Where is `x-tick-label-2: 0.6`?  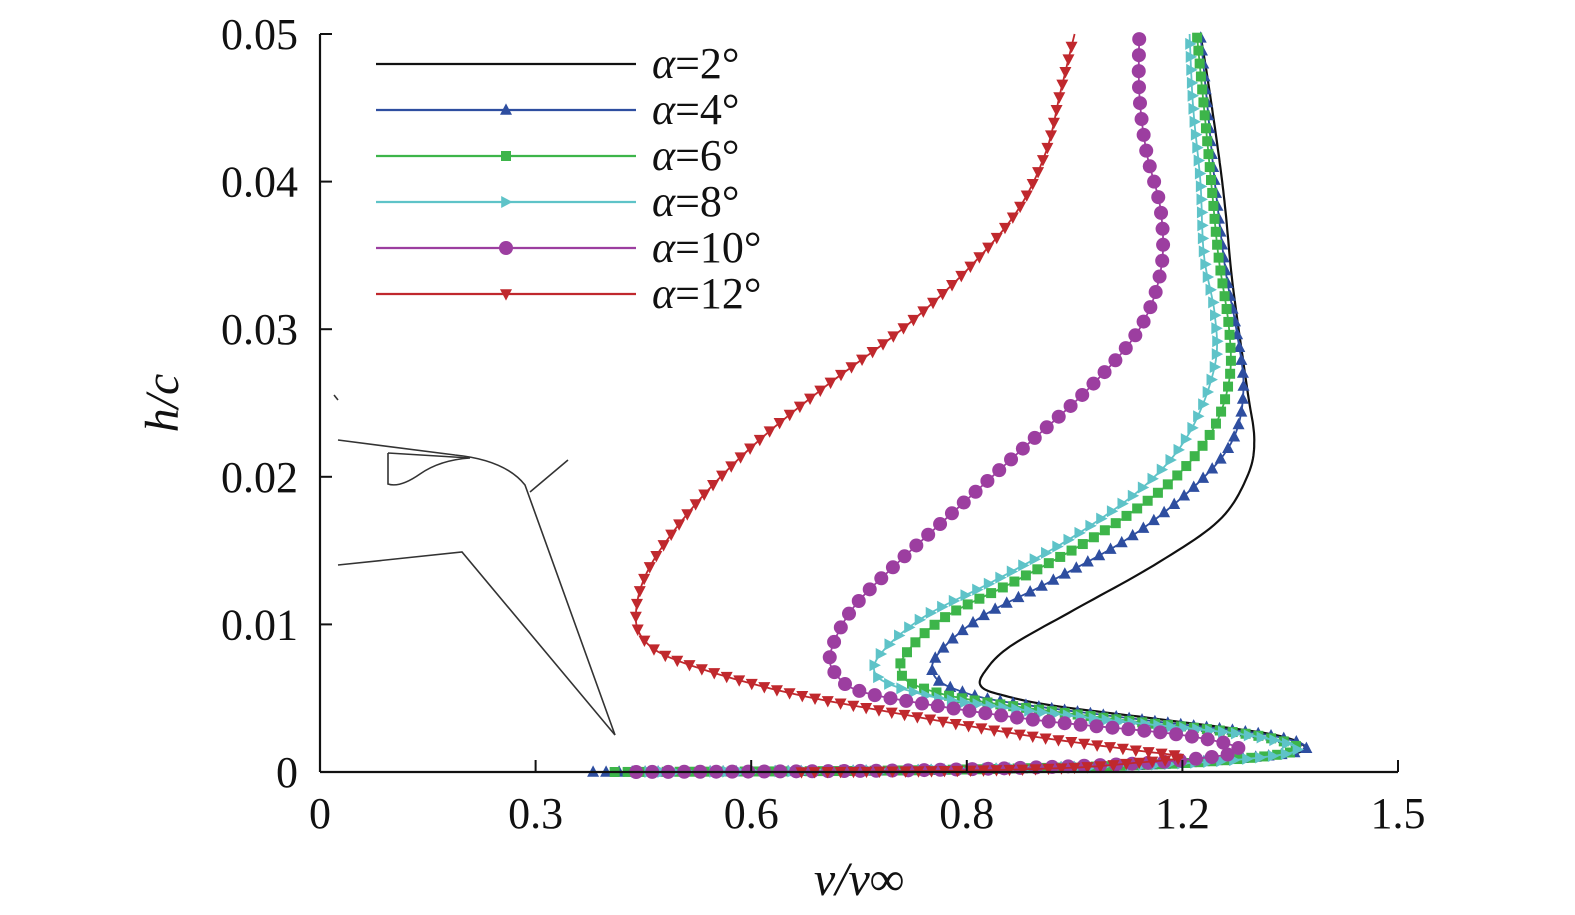 x-tick-label-2: 0.6 is located at coordinates (751, 813).